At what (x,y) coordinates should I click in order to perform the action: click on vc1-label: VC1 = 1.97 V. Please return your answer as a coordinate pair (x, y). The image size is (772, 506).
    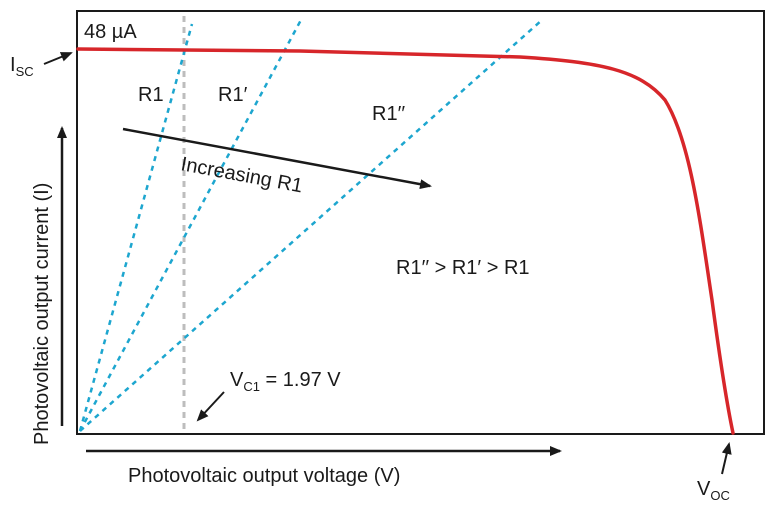
    Looking at the image, I should click on (285, 381).